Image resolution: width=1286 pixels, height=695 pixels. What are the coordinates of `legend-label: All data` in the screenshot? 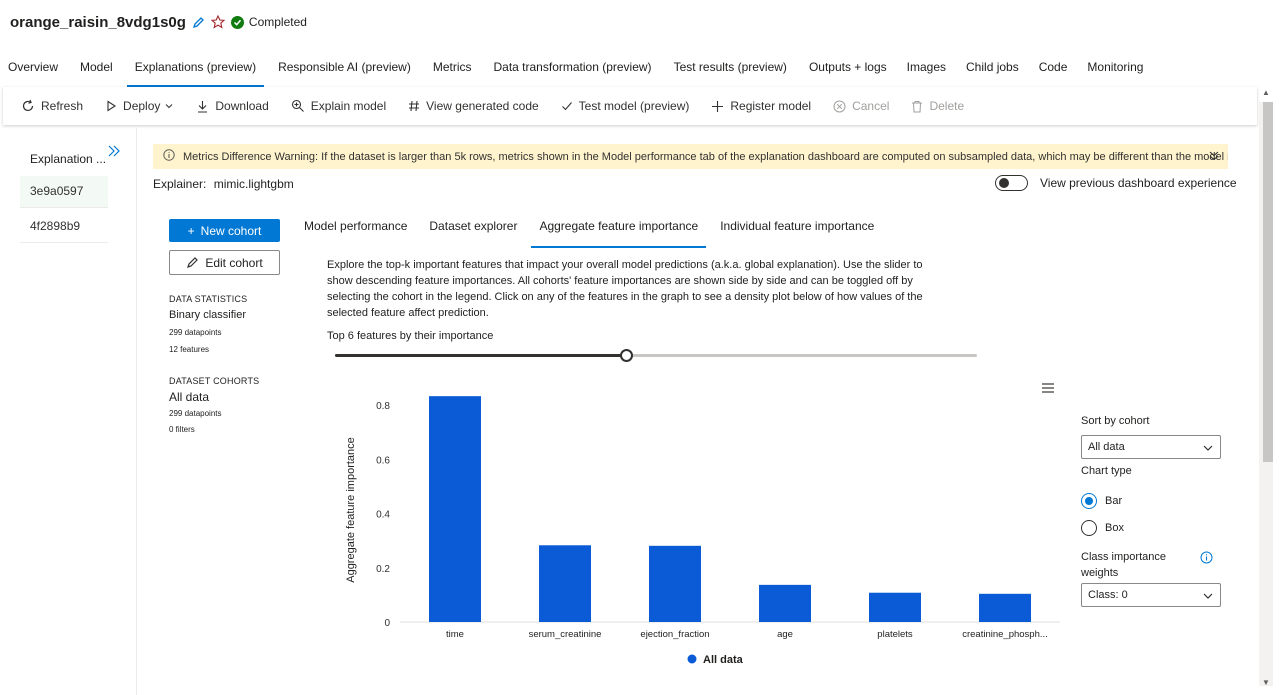 It's located at (723, 660).